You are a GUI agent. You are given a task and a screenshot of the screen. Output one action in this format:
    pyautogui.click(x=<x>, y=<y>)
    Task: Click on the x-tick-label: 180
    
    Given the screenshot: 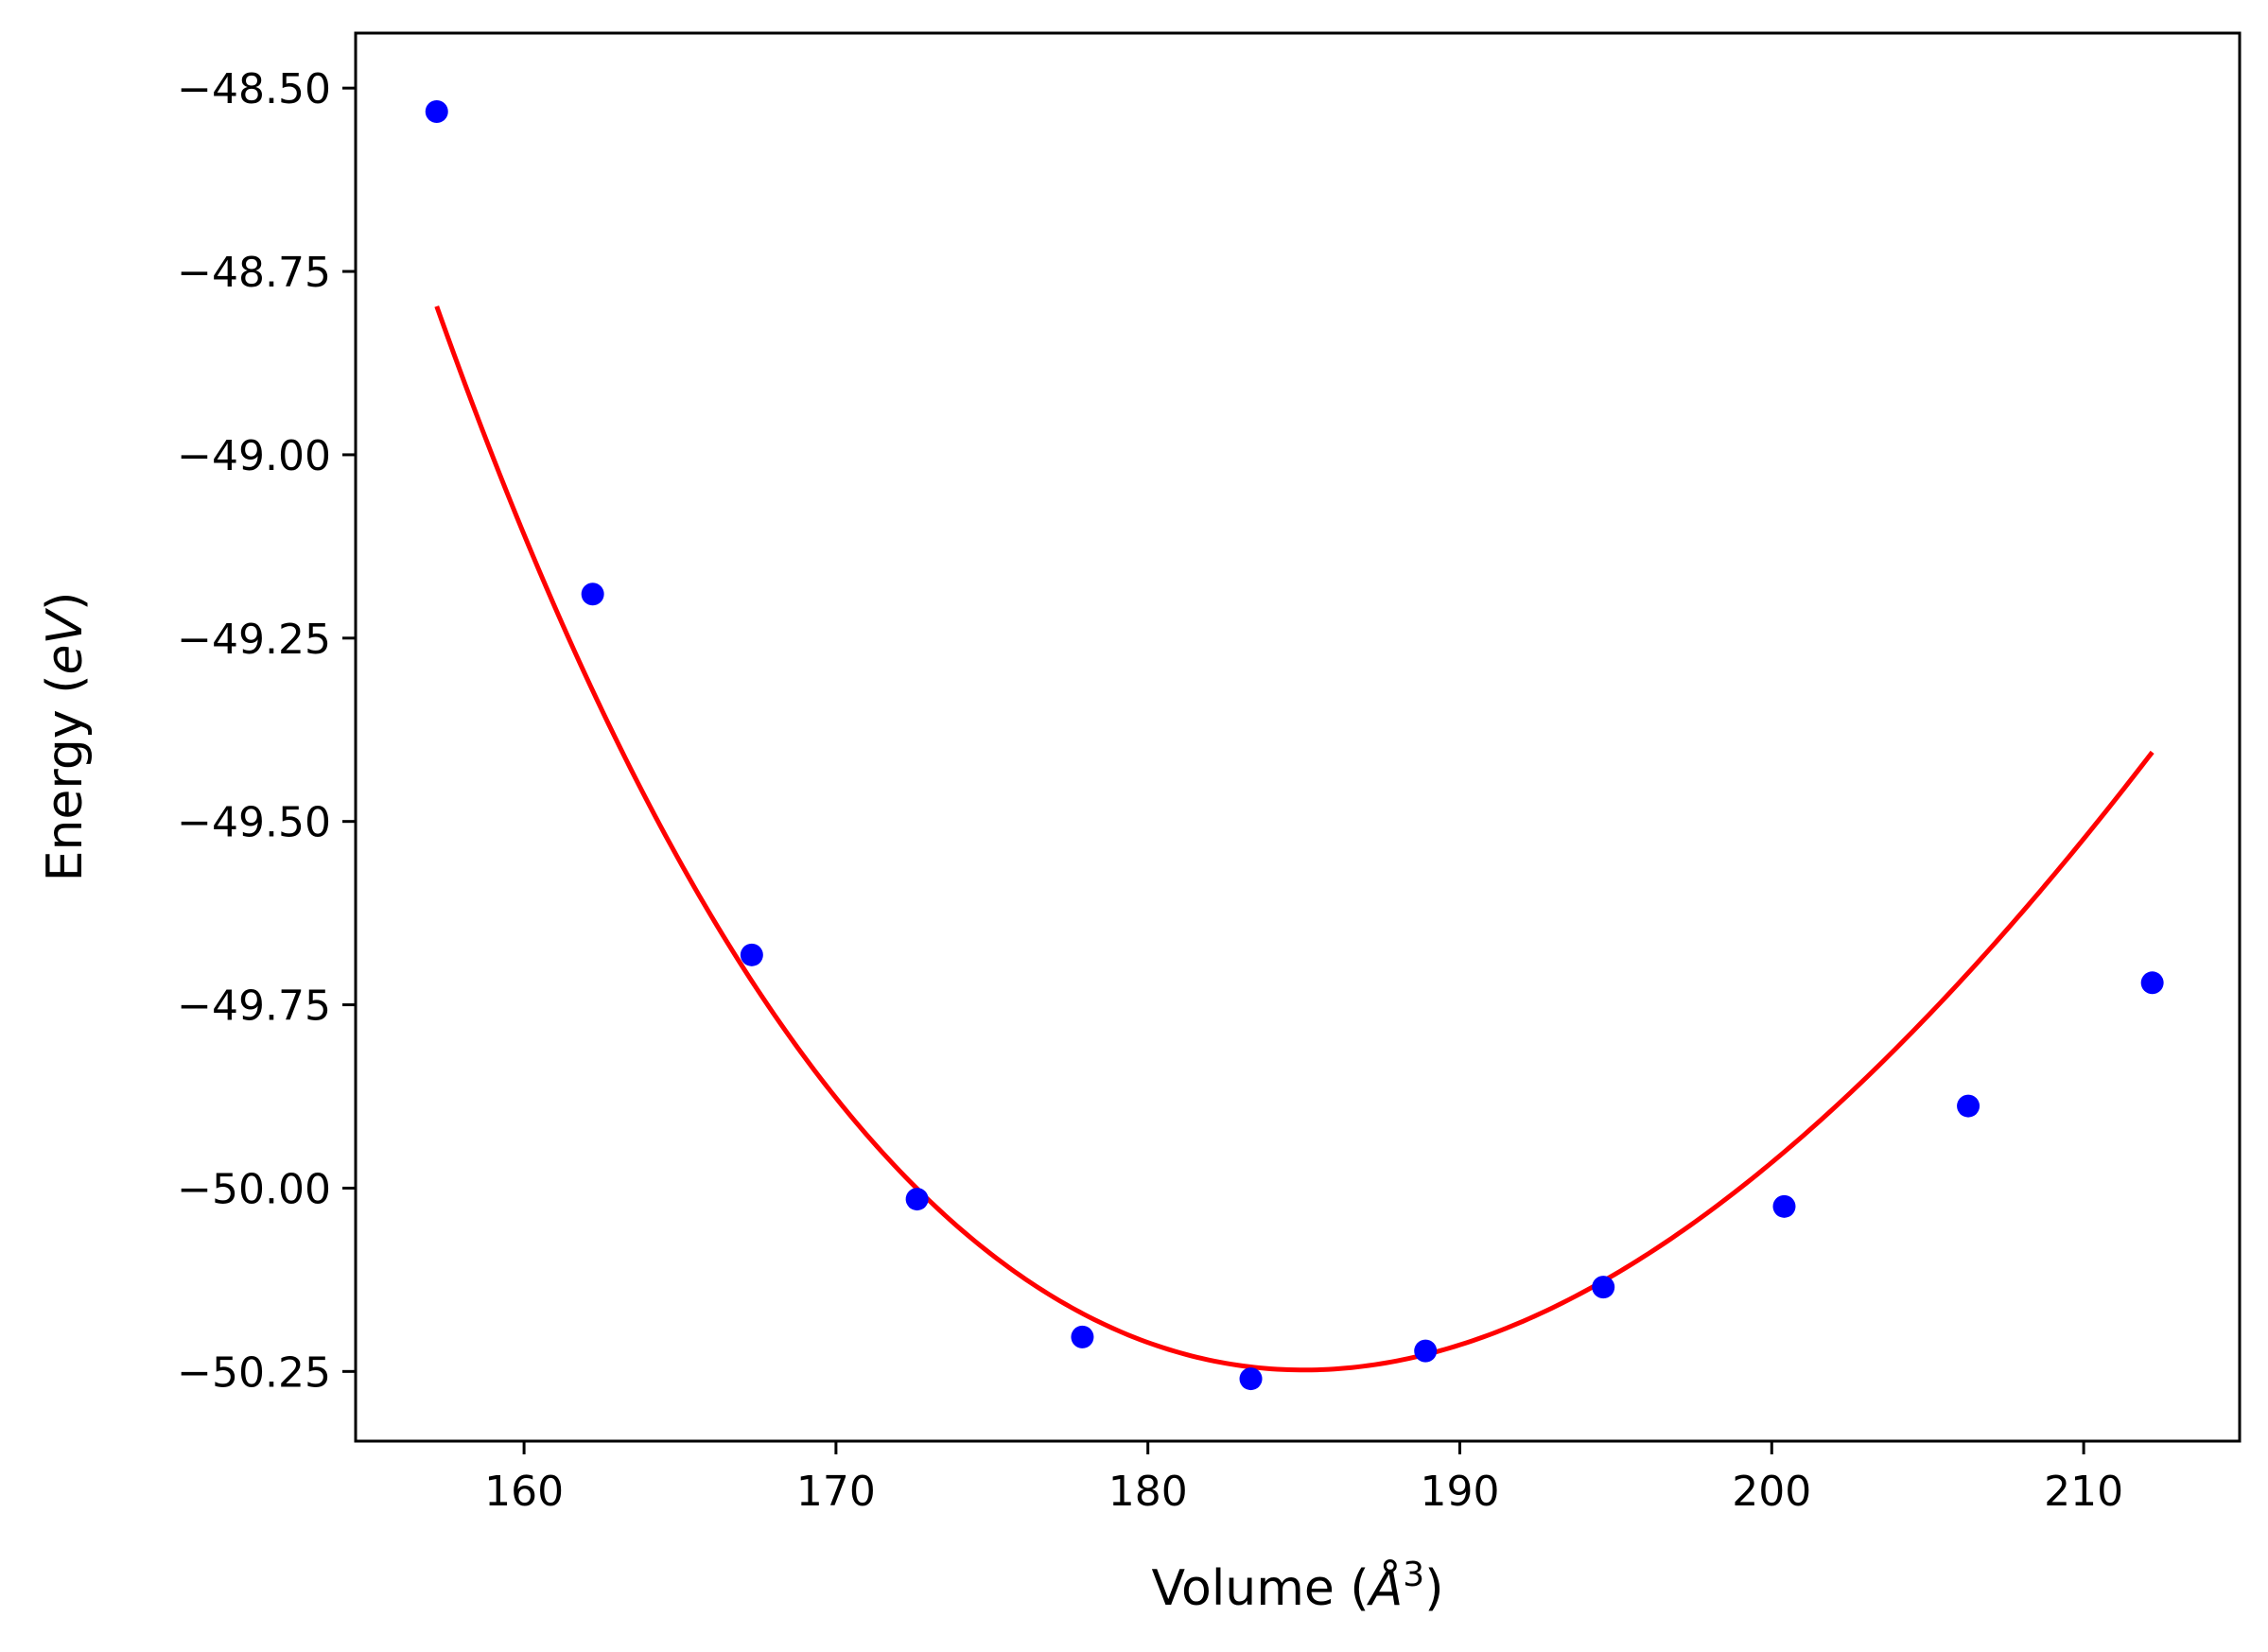 What is the action you would take?
    pyautogui.click(x=1148, y=1492)
    